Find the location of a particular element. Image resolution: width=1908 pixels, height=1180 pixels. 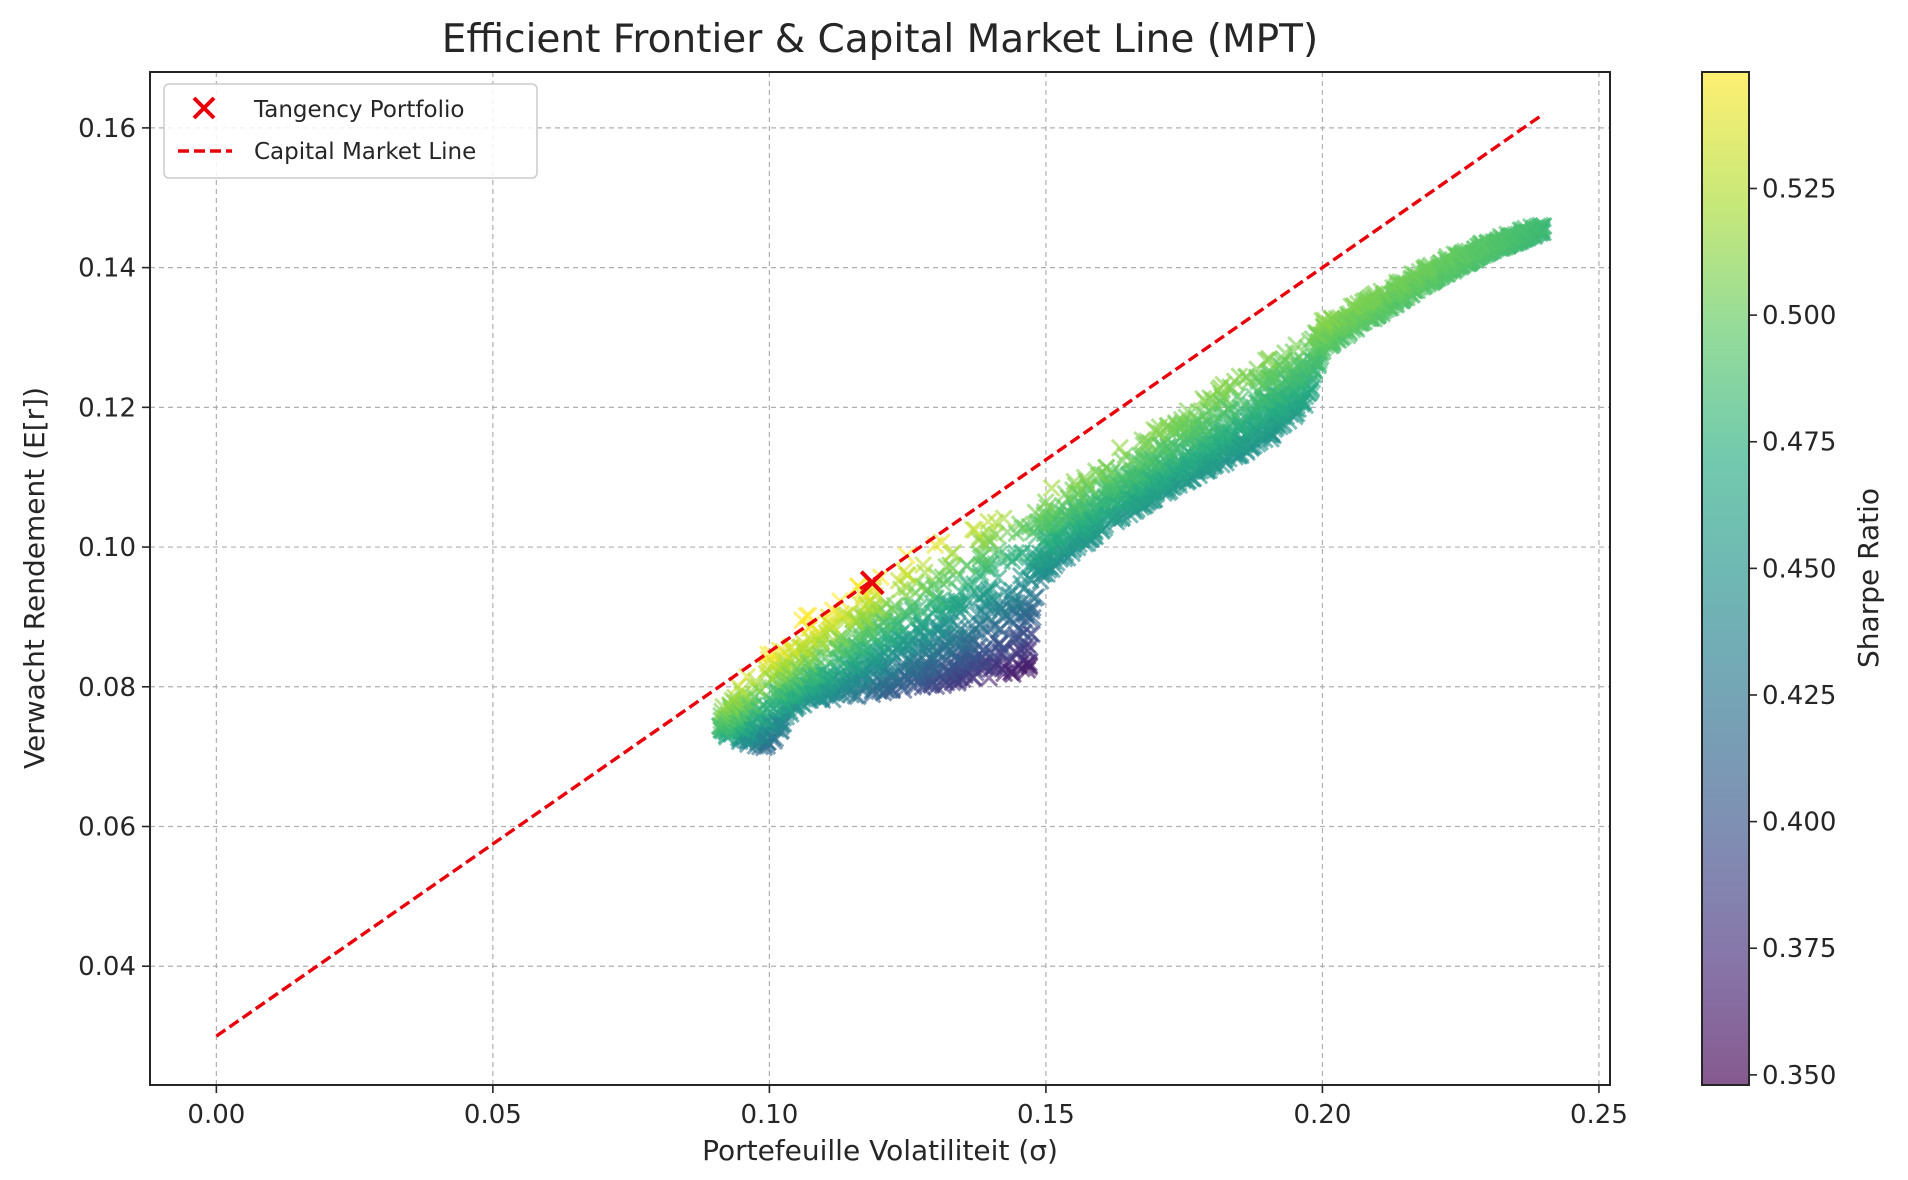

legend-marker-tangency is located at coordinates (204, 108).